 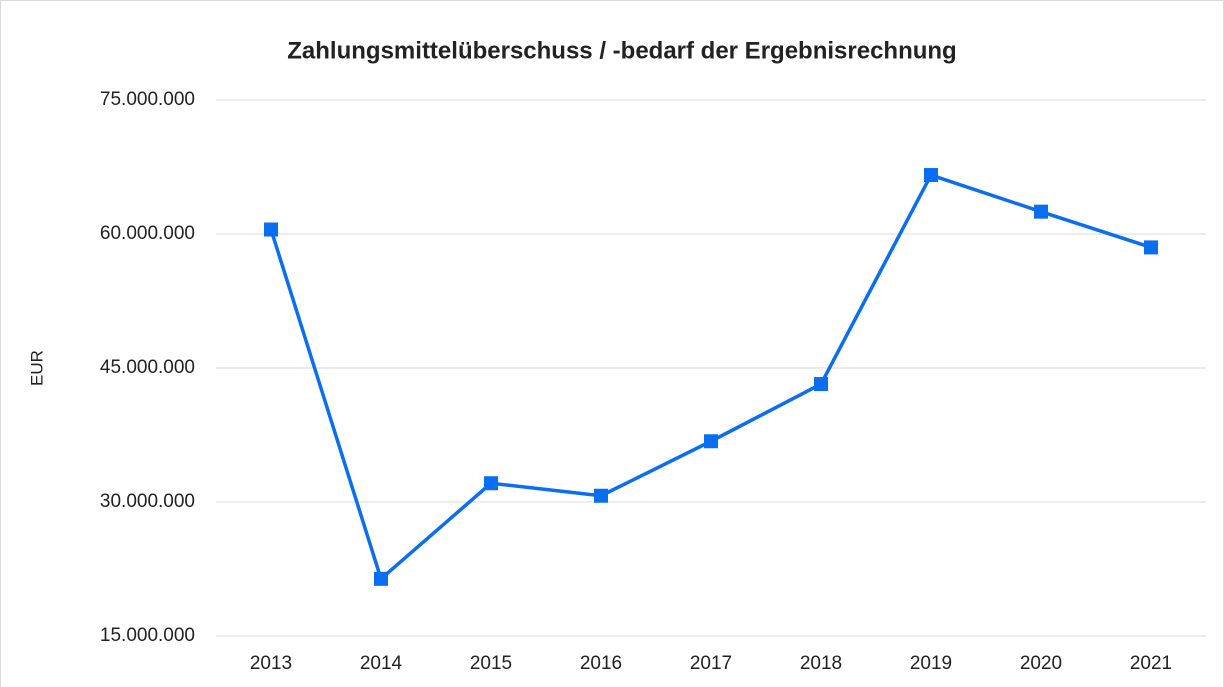 I want to click on x-tick-label: 2014, so click(x=381, y=663).